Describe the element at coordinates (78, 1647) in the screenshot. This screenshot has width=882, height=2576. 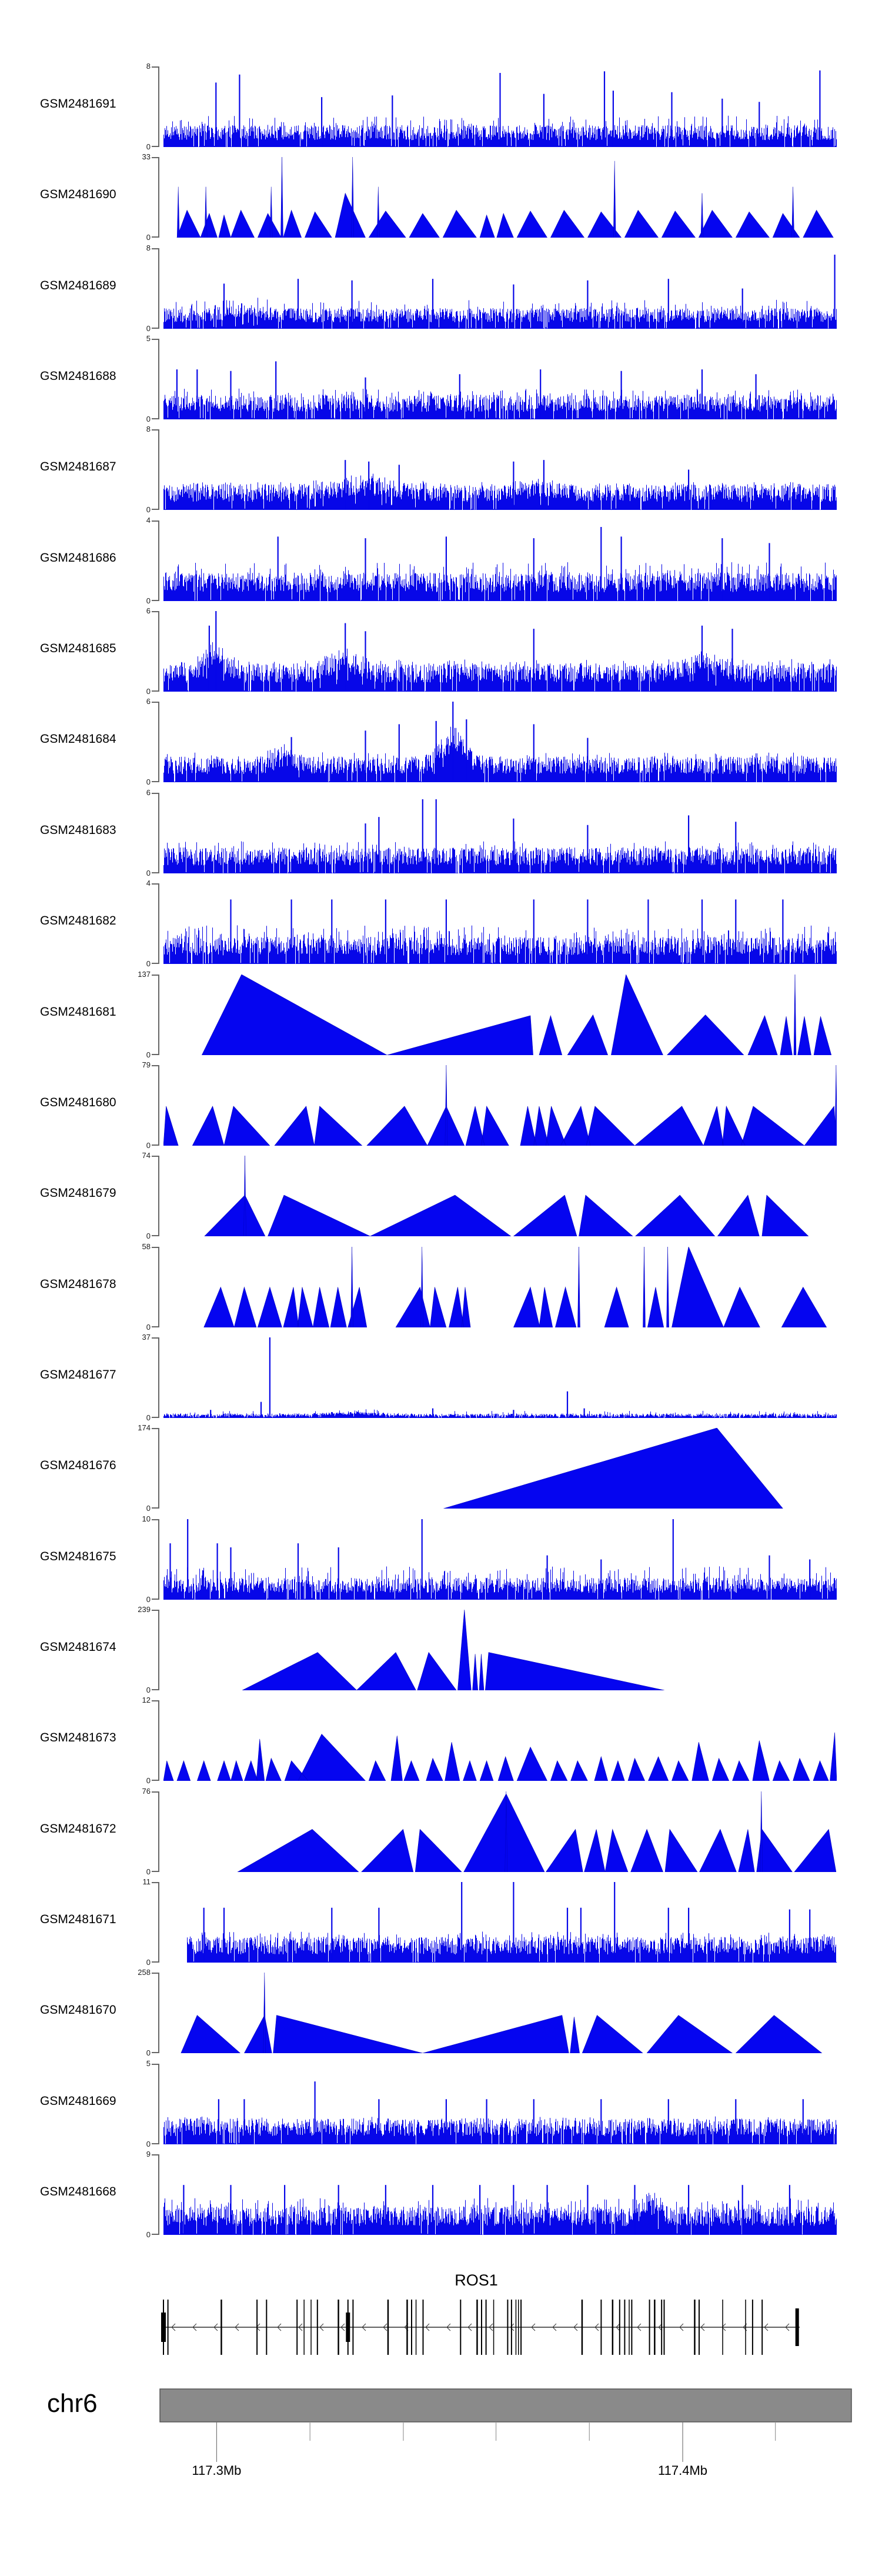
I see `track-label: GSM2481674` at that location.